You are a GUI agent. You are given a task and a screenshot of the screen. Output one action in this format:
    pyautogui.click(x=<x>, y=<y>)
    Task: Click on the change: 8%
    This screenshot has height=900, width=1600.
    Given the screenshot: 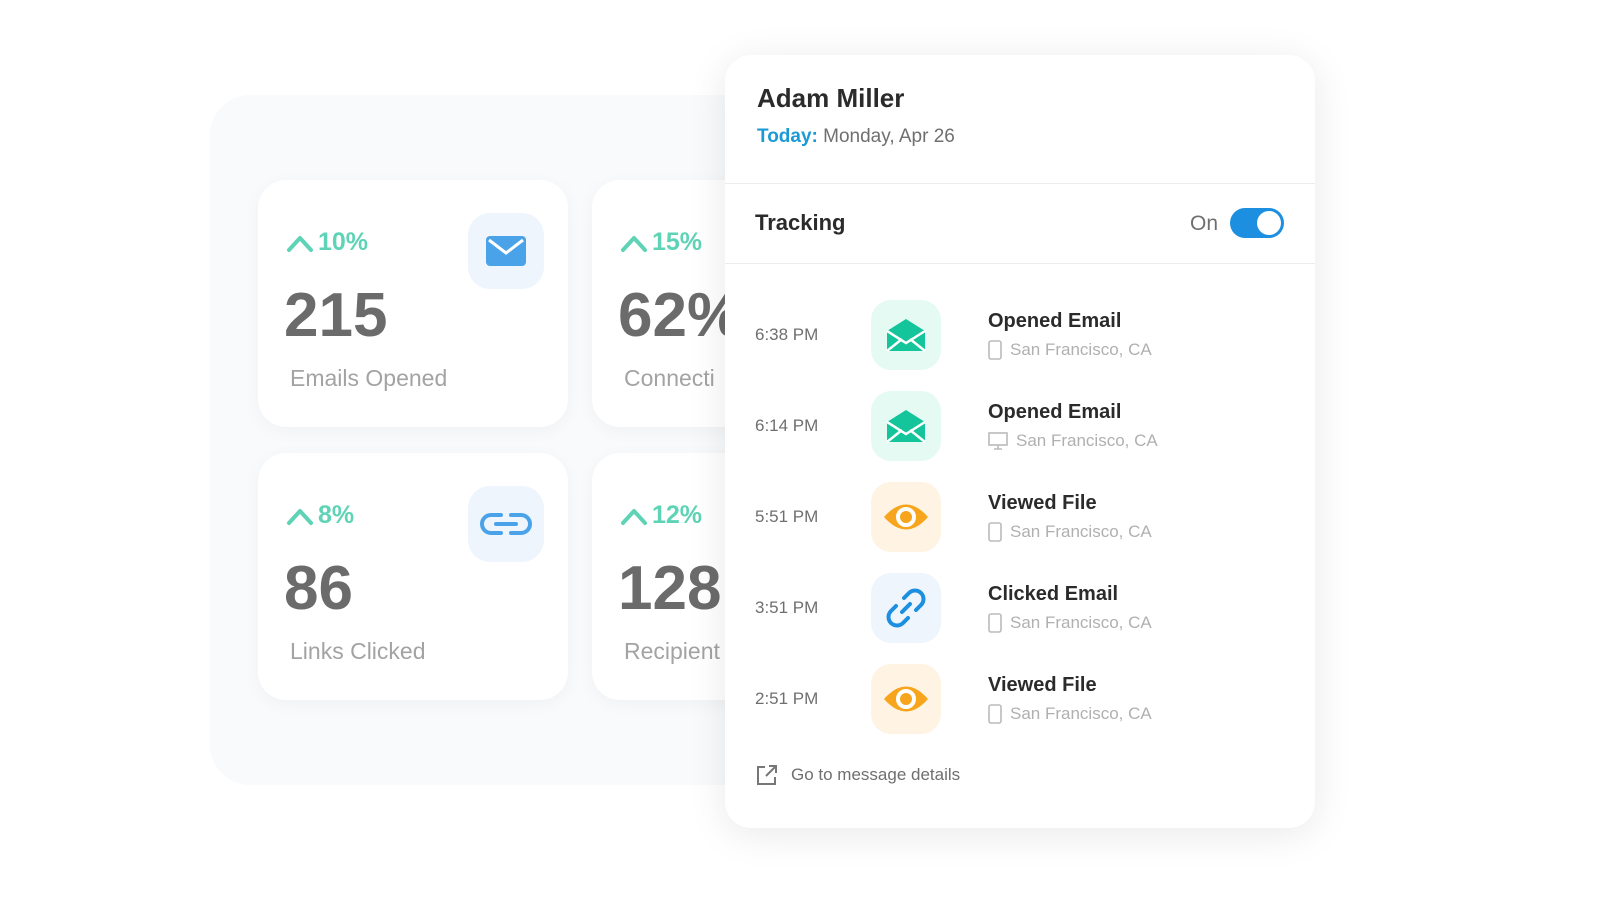 What is the action you would take?
    pyautogui.click(x=320, y=515)
    